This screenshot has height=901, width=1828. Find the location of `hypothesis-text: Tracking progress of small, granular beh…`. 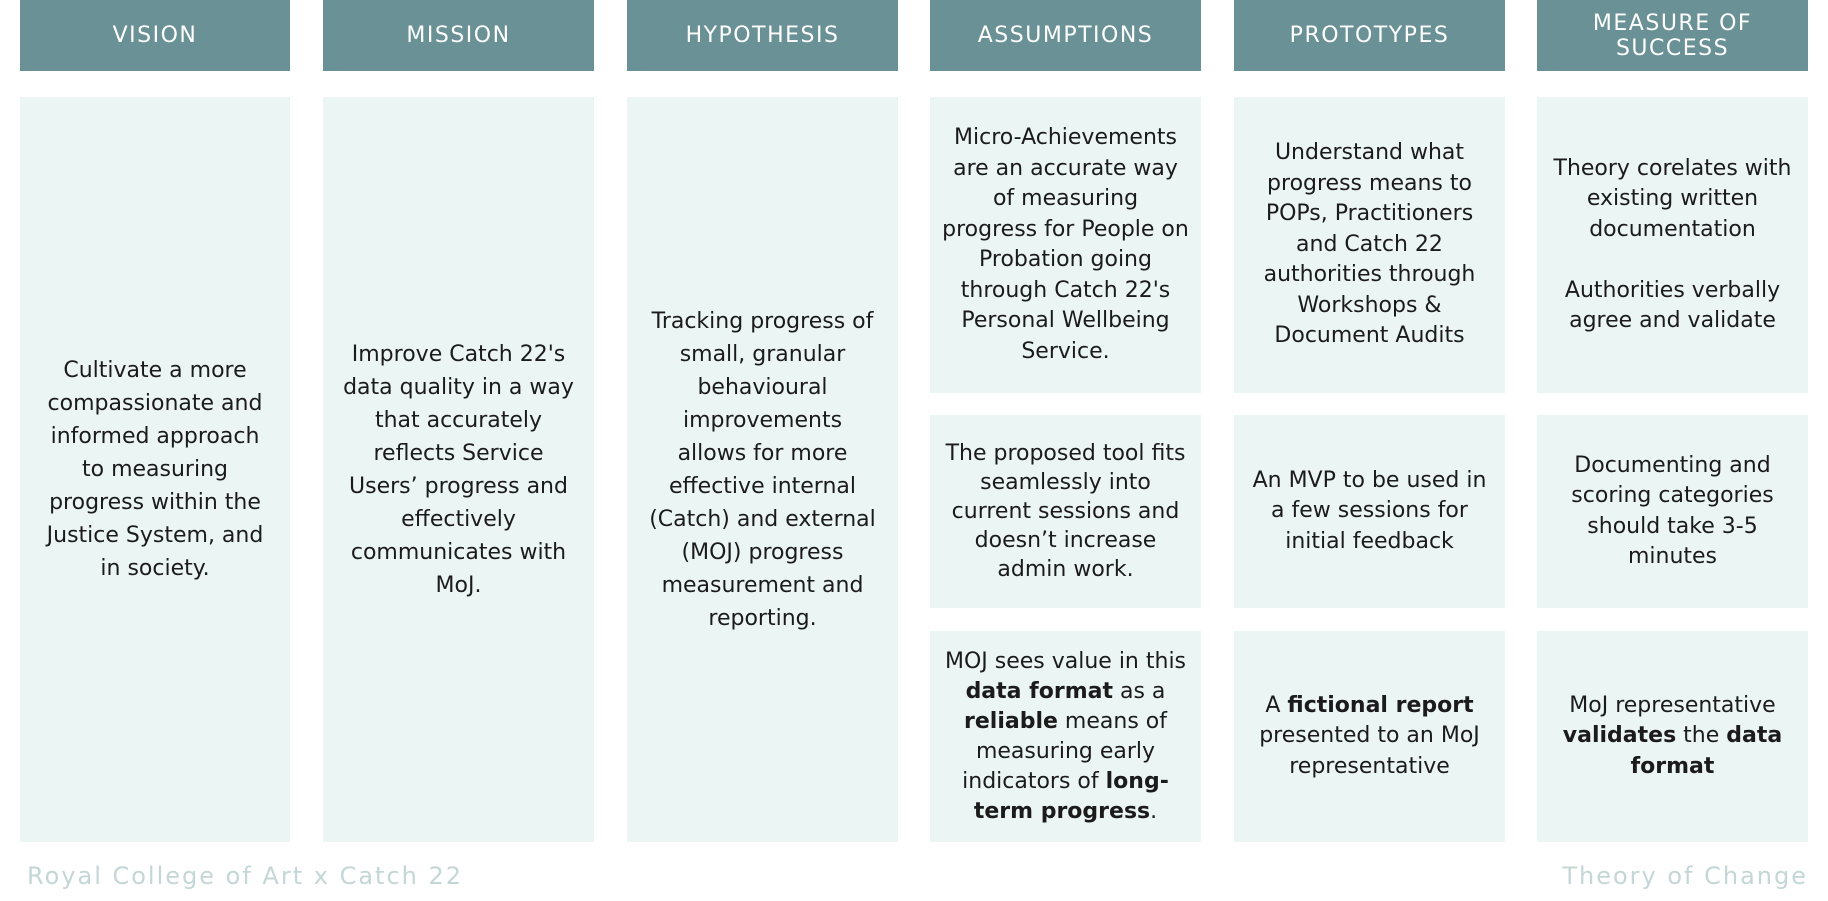

hypothesis-text: Tracking progress of small, granular beh… is located at coordinates (762, 469).